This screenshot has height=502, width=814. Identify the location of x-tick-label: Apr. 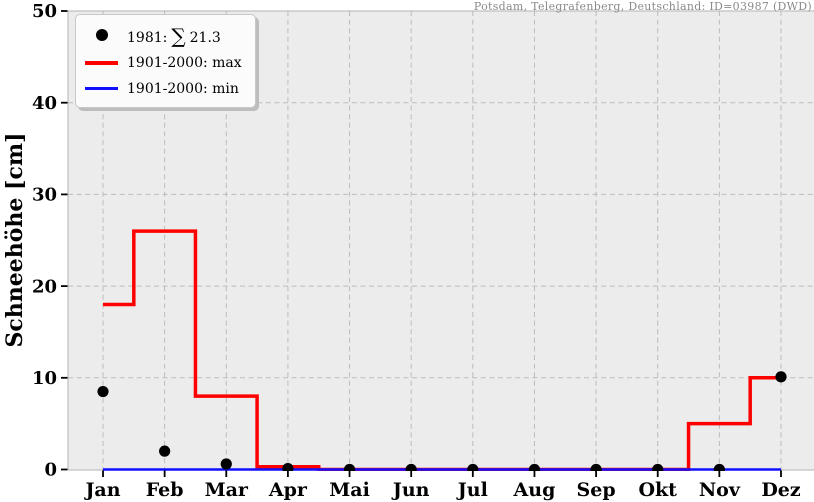
(288, 490).